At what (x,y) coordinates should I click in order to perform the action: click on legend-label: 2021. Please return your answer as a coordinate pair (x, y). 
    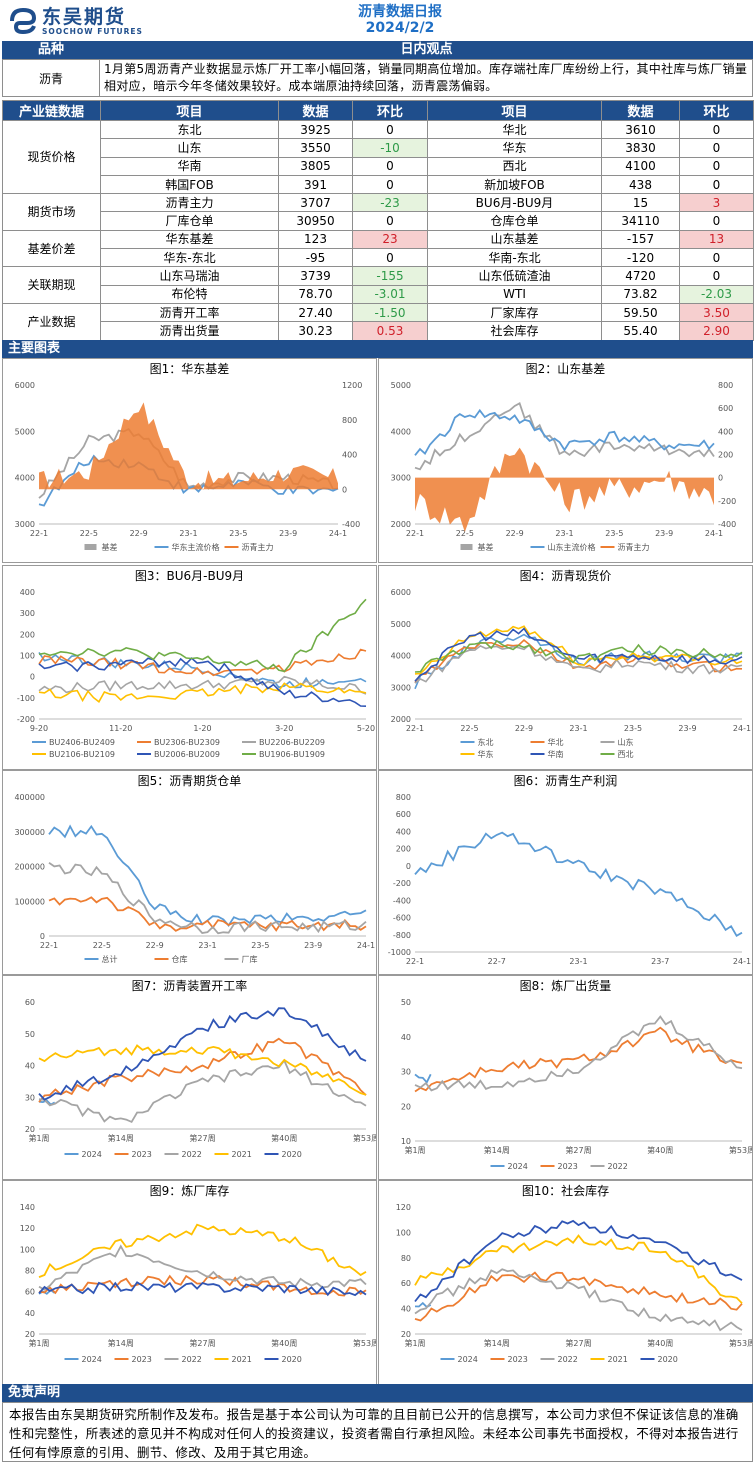
    Looking at the image, I should click on (618, 1359).